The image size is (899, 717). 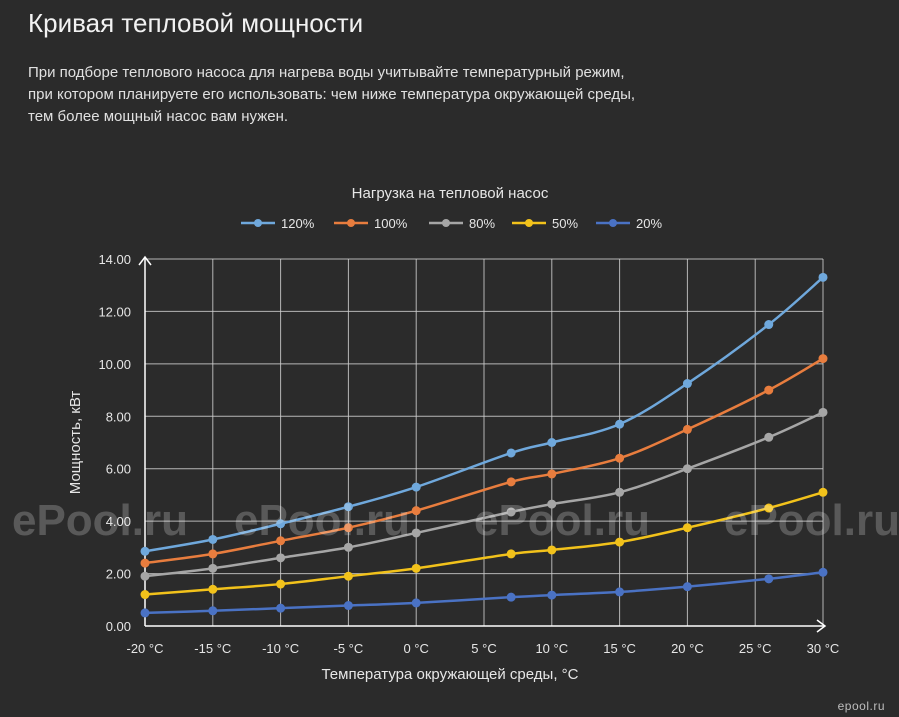 What do you see at coordinates (145, 260) in the screenshot?
I see `y-axis-arrow` at bounding box center [145, 260].